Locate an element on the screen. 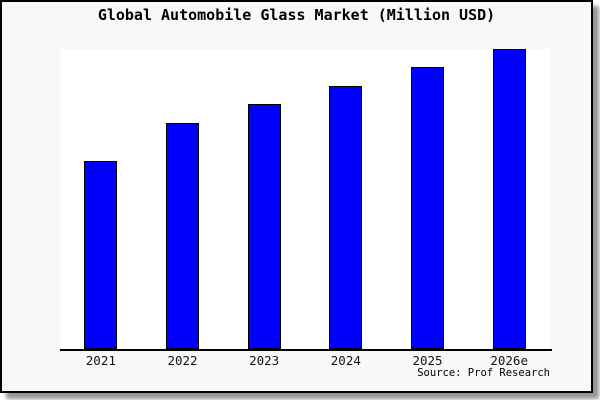  source-note: Source: Prof Research is located at coordinates (483, 373).